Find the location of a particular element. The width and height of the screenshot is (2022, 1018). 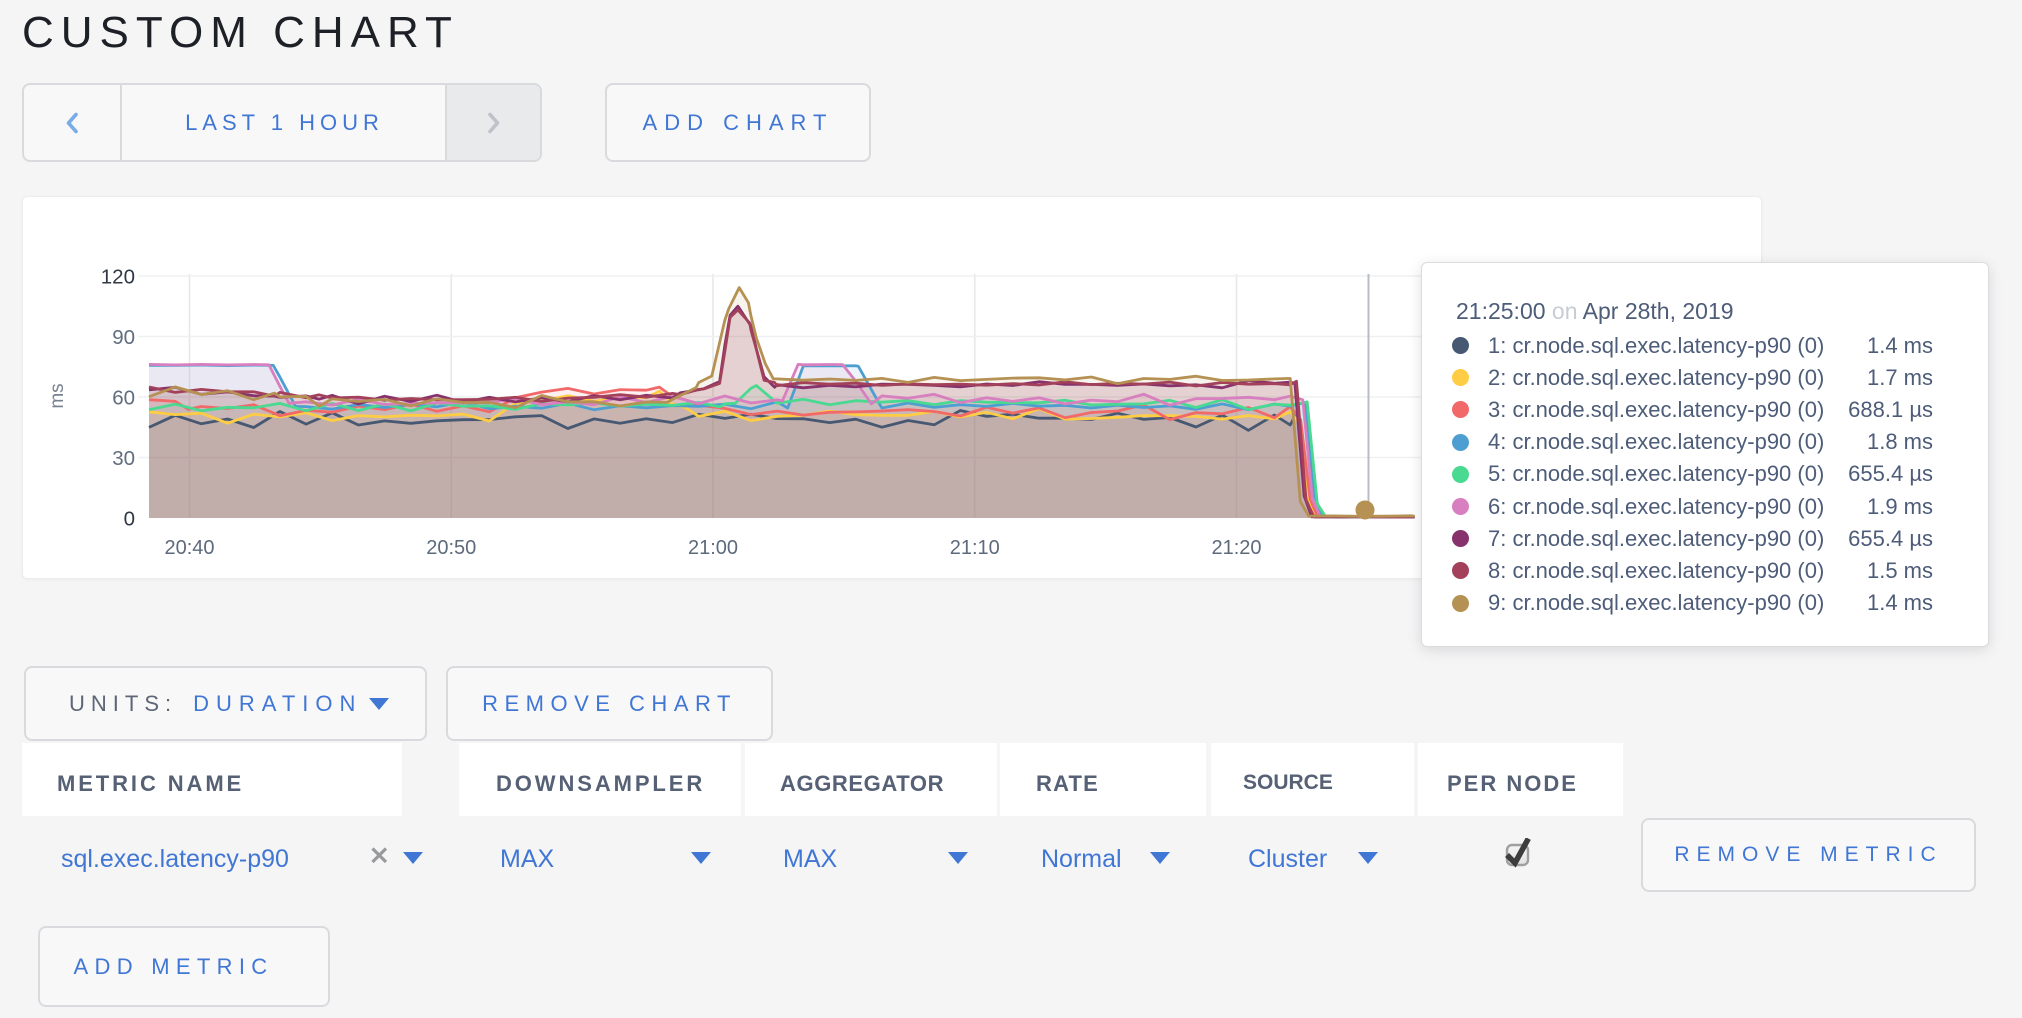

svg-text: 21:20 is located at coordinates (1236, 548).